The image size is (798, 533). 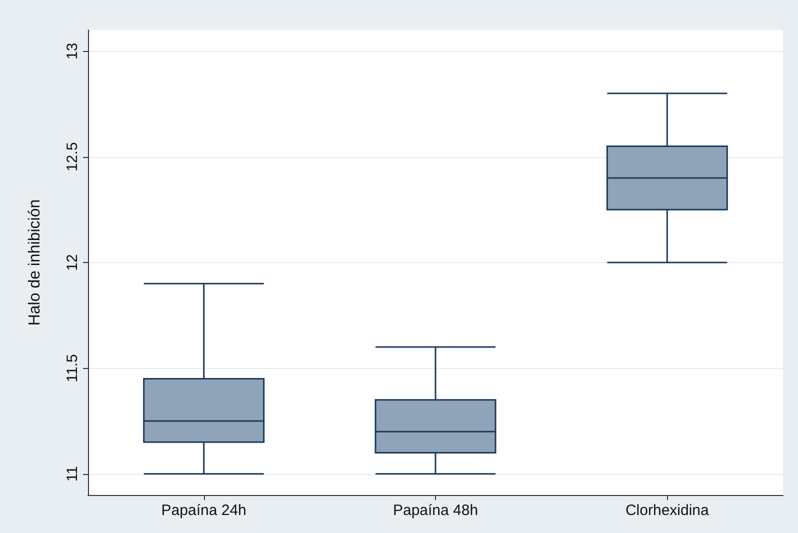 What do you see at coordinates (667, 510) in the screenshot?
I see `x-tick-label: Clorhexidina` at bounding box center [667, 510].